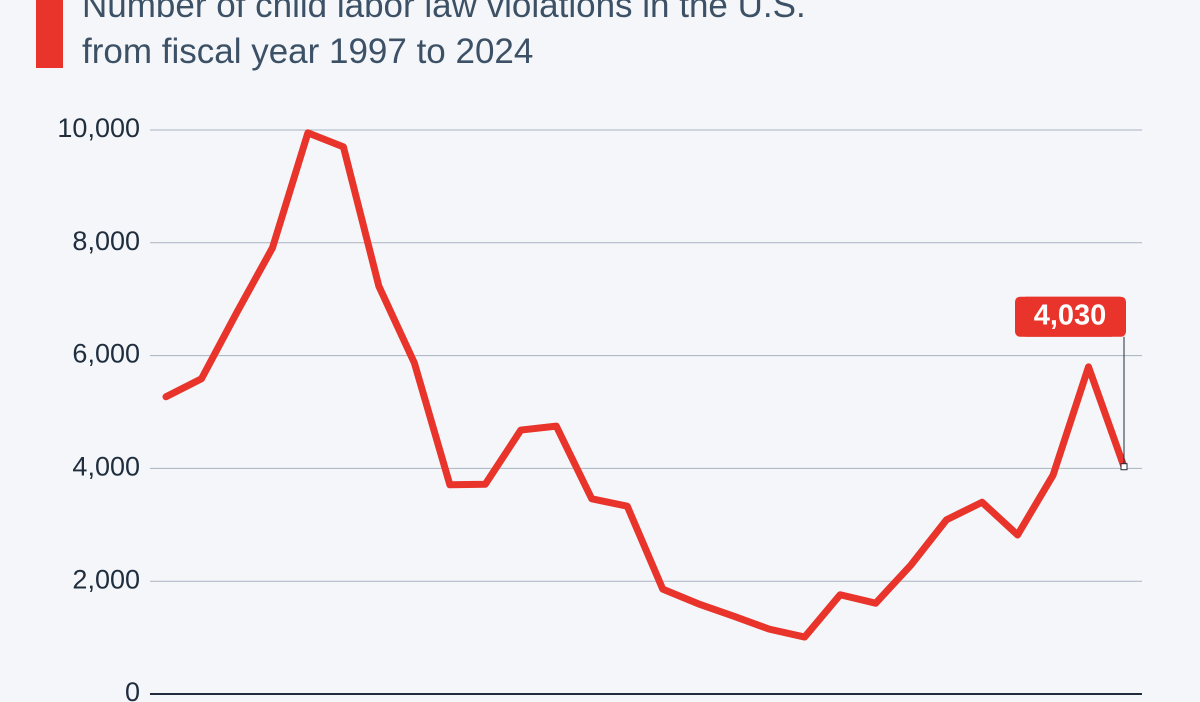 The height and width of the screenshot is (702, 1200). Describe the element at coordinates (98, 128) in the screenshot. I see `y-tick-label: 10,000` at that location.